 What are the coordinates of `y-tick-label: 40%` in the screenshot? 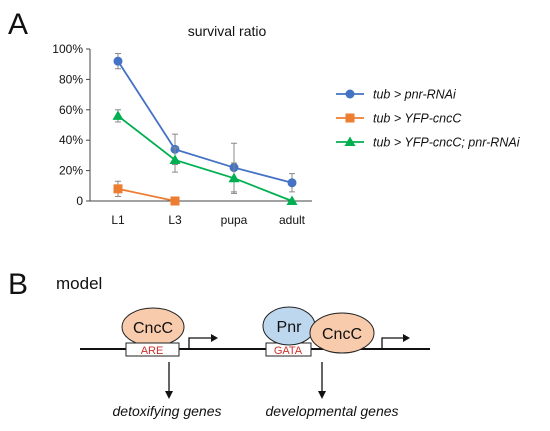 It's located at (71, 140).